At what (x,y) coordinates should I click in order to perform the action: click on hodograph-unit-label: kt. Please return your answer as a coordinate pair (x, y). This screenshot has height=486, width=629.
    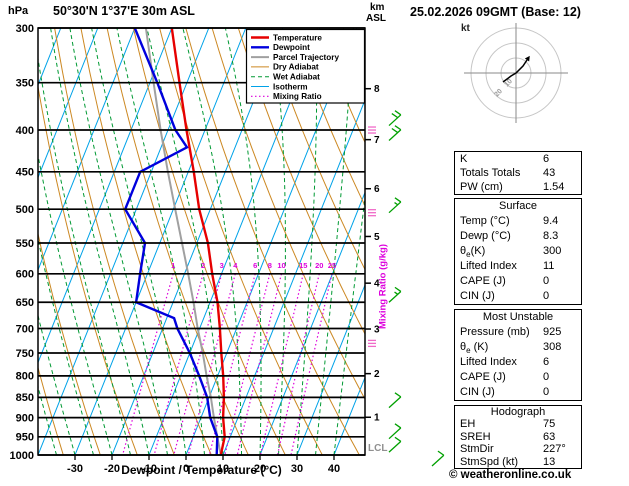
    Looking at the image, I should click on (465, 28).